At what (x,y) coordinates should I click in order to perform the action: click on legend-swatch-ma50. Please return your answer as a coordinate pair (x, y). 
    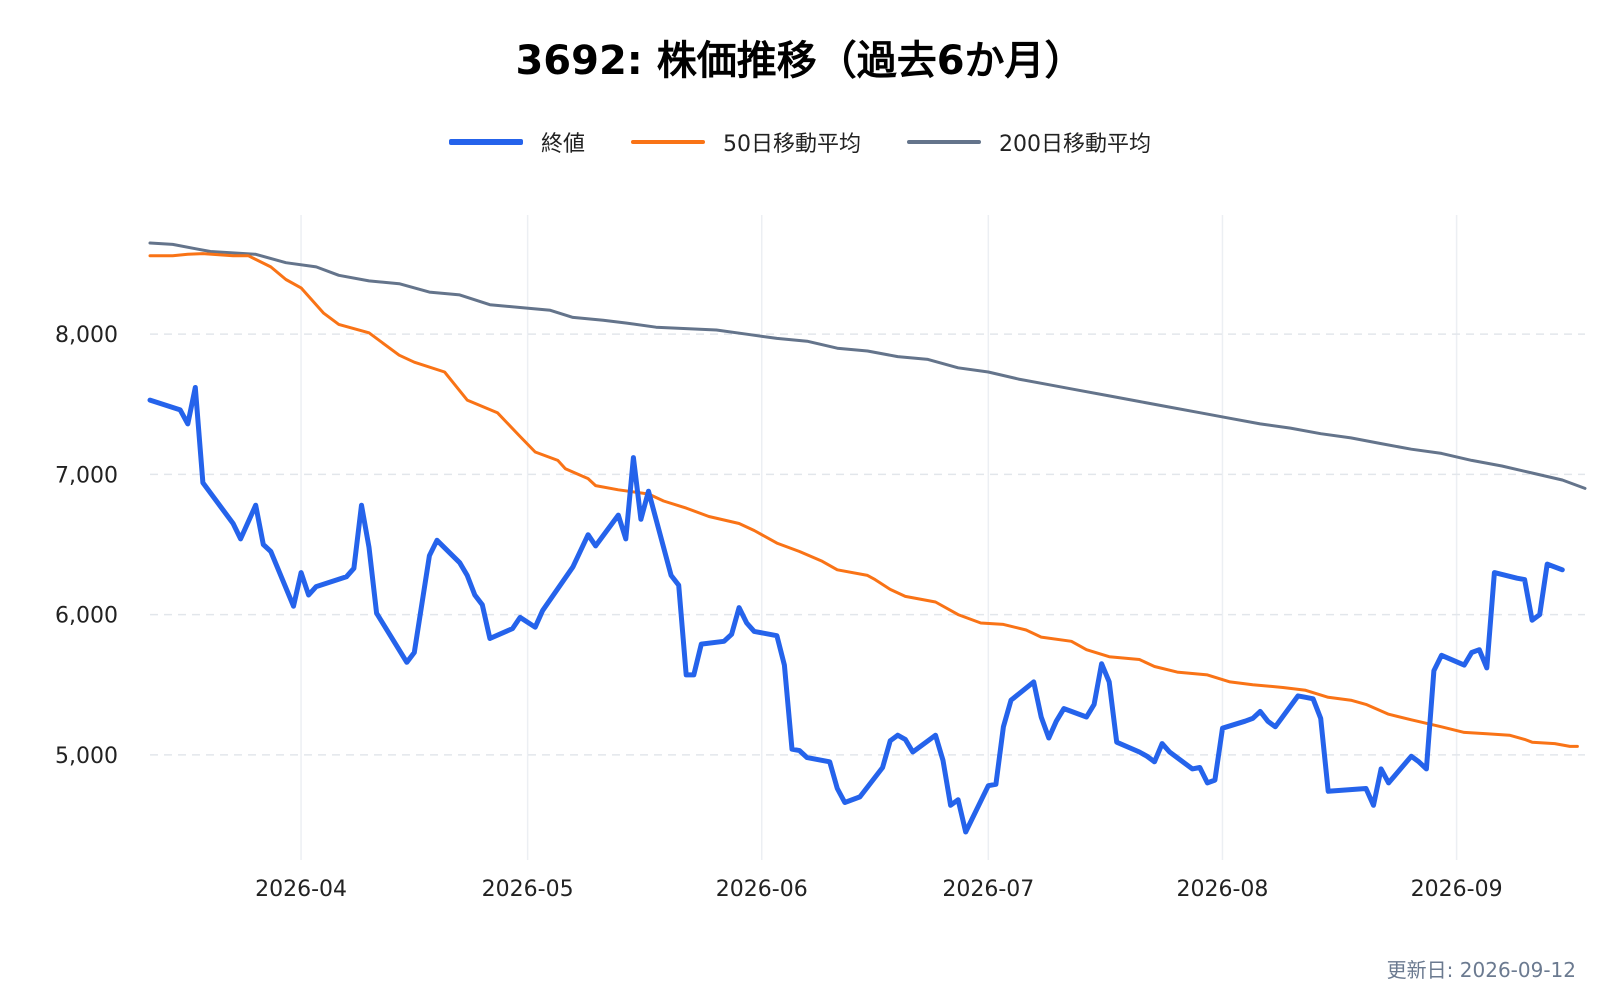
    Looking at the image, I should click on (668, 142).